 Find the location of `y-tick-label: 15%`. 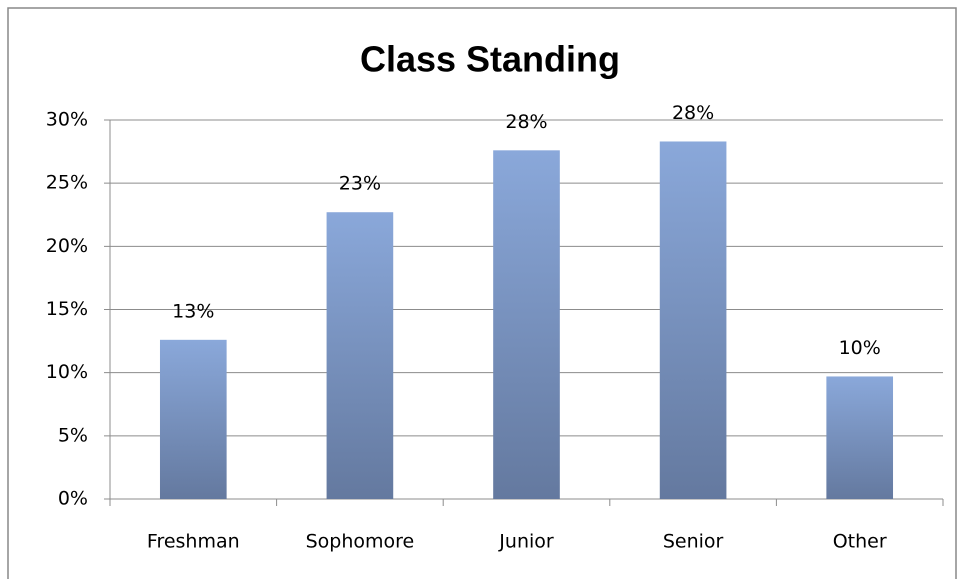

y-tick-label: 15% is located at coordinates (67, 309).